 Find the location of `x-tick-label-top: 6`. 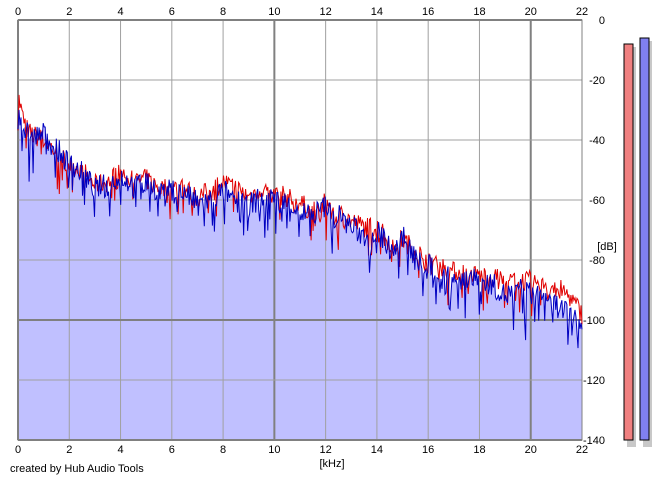

x-tick-label-top: 6 is located at coordinates (172, 12).